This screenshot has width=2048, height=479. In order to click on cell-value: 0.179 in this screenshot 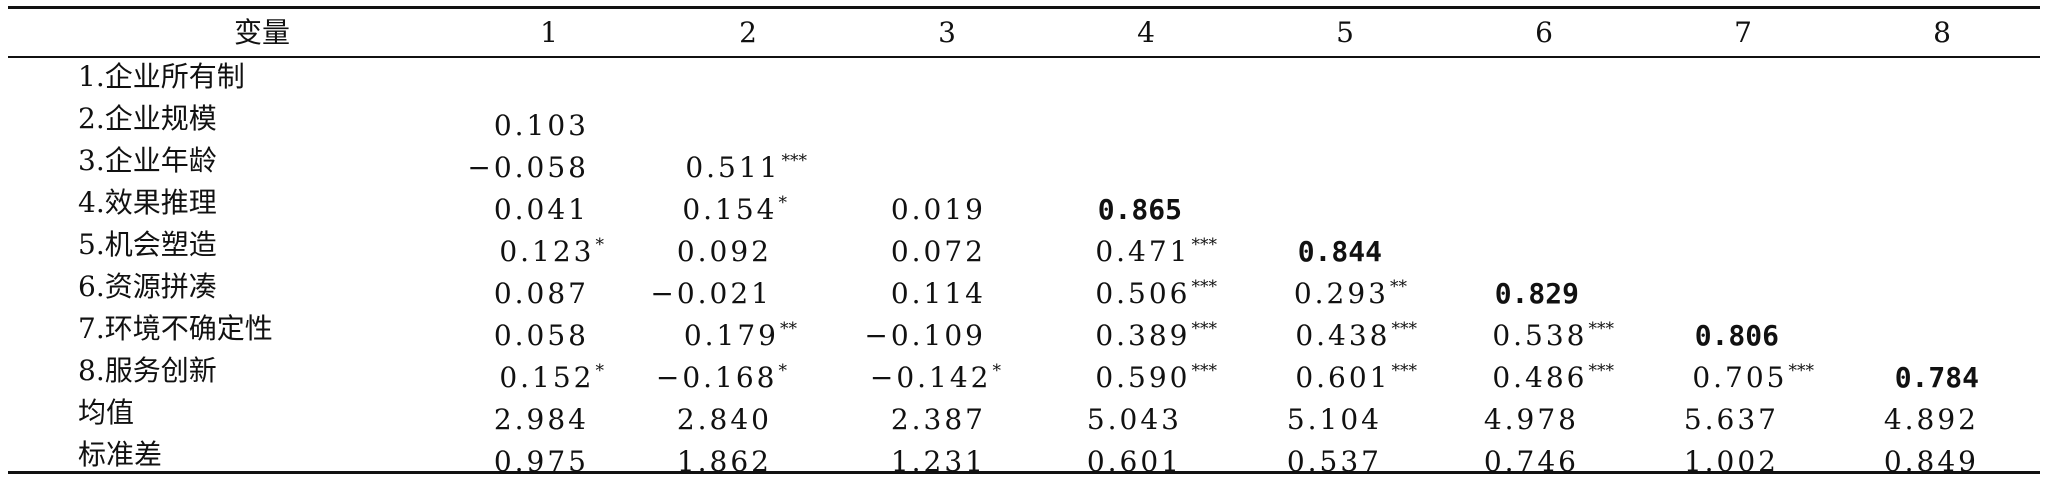, I will do `click(731, 335)`.